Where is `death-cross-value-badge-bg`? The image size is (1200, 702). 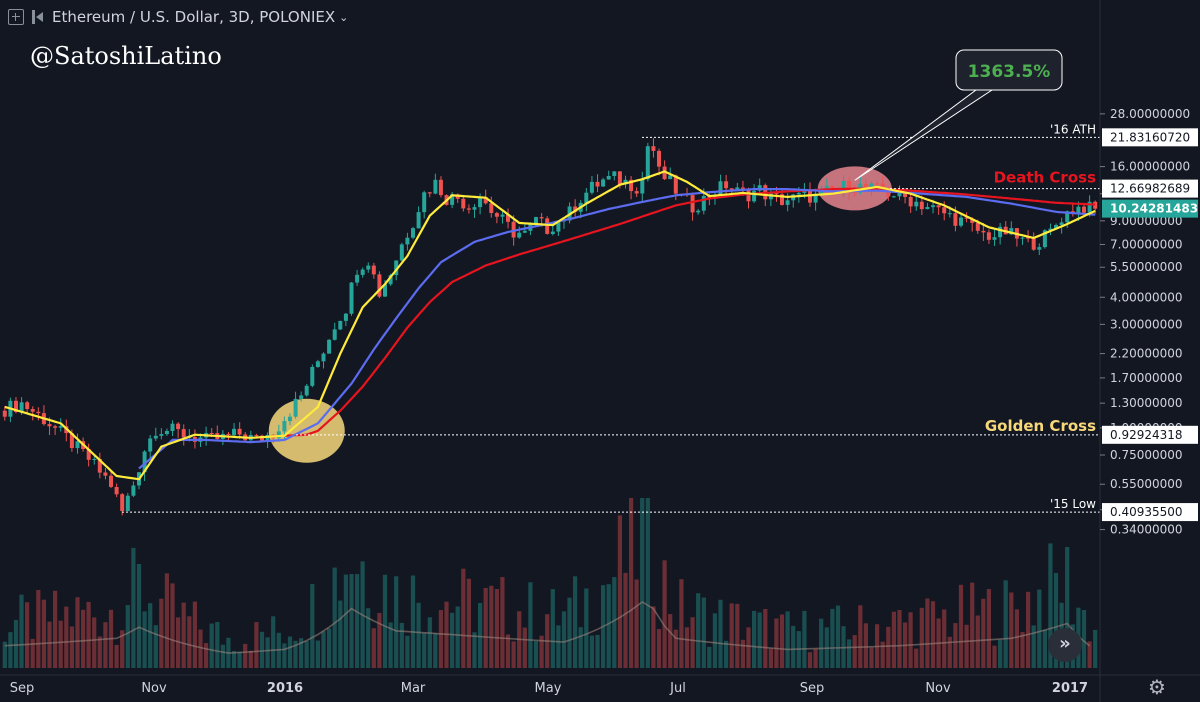
death-cross-value-badge-bg is located at coordinates (1150, 188).